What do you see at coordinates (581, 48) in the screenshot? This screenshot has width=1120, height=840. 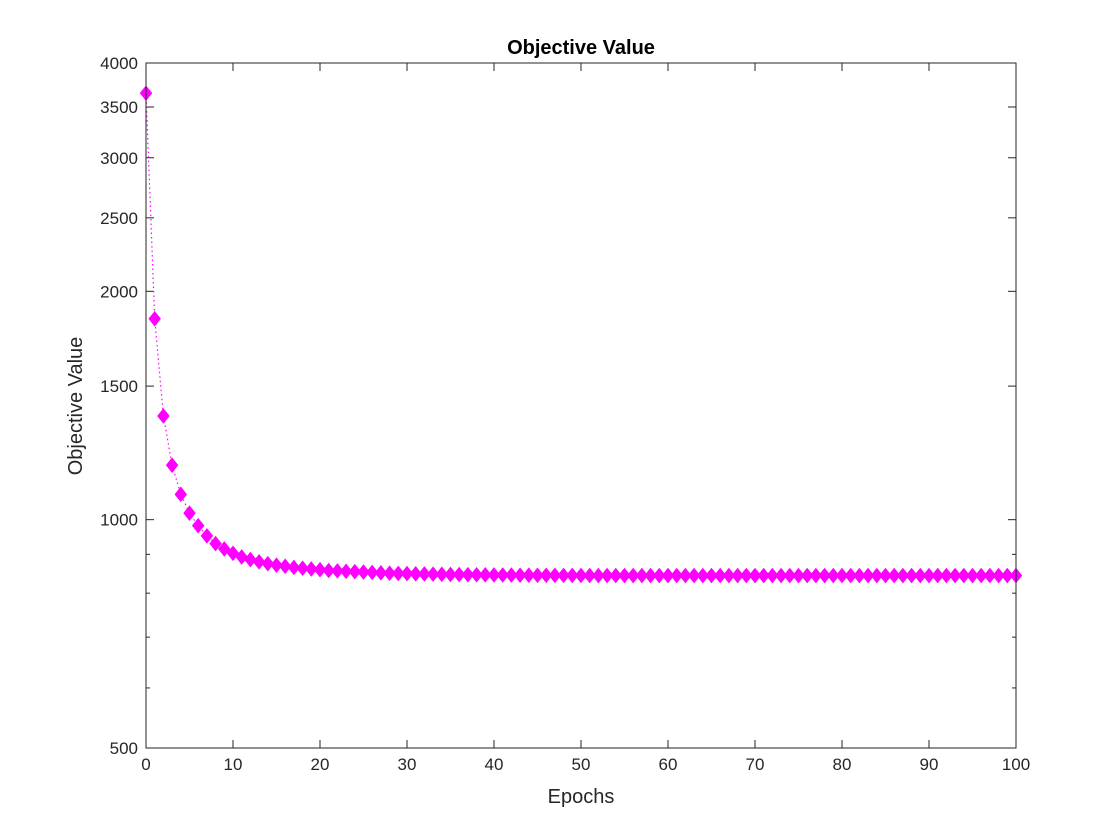 I see `chart-title: Objective Value` at bounding box center [581, 48].